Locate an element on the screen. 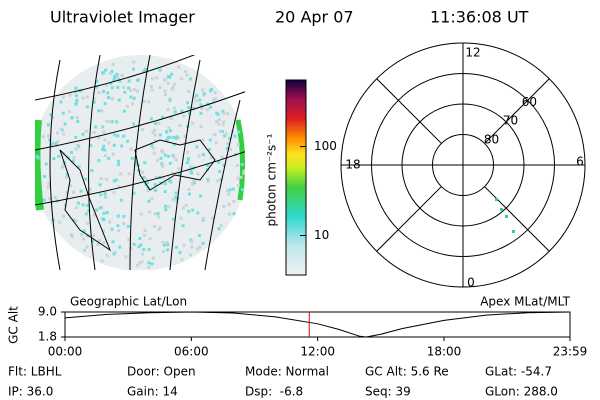 The image size is (600, 400). mlt-label: 0 is located at coordinates (471, 283).